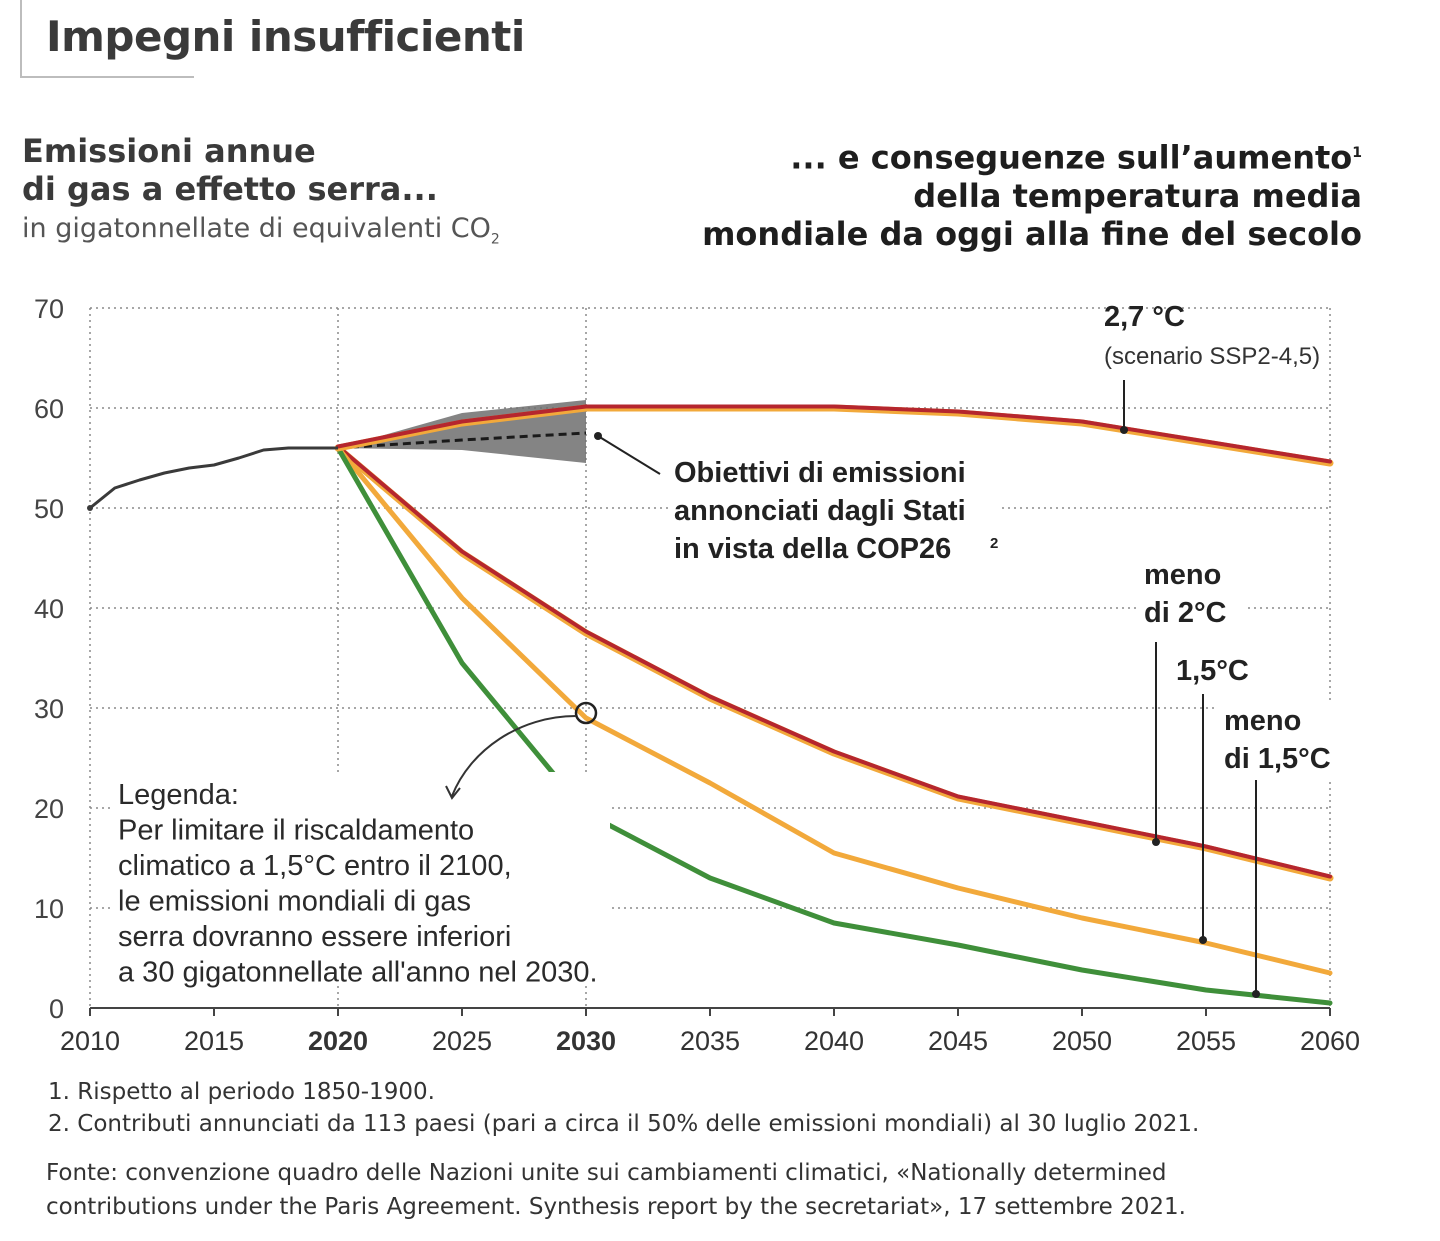 Image resolution: width=1440 pixels, height=1241 pixels. What do you see at coordinates (820, 473) in the screenshot?
I see `ndc-label-line1: Obiettivi di emissioni` at bounding box center [820, 473].